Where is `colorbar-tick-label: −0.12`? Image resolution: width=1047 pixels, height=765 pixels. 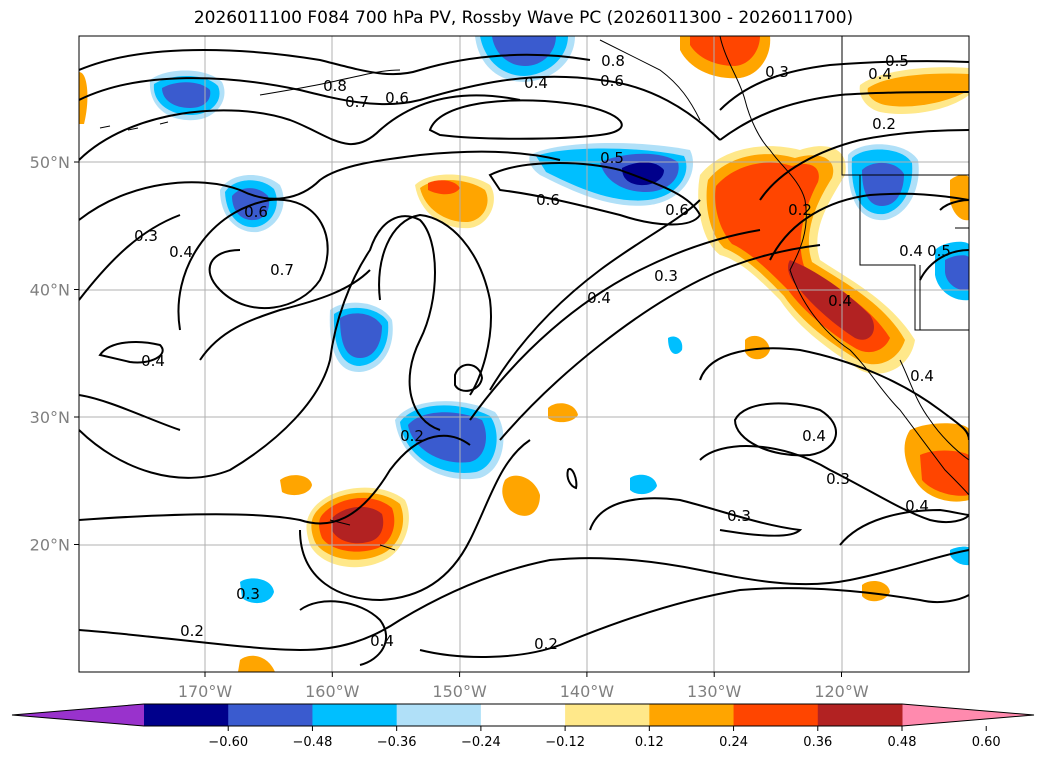
colorbar-tick-label: −0.12 is located at coordinates (565, 742).